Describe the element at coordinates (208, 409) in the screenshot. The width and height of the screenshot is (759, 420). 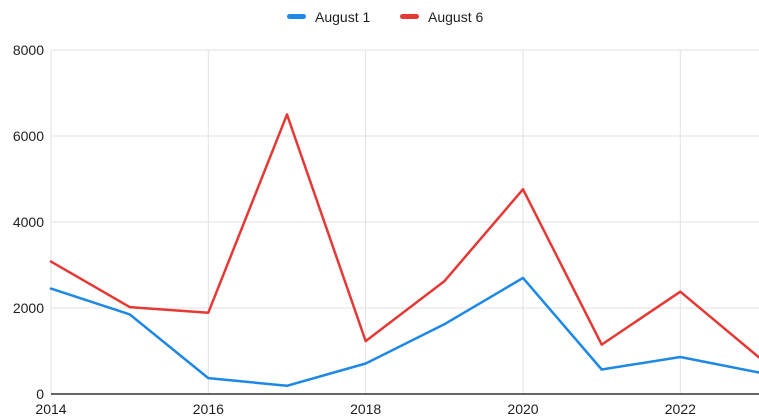
I see `x-tick-label: 2016` at that location.